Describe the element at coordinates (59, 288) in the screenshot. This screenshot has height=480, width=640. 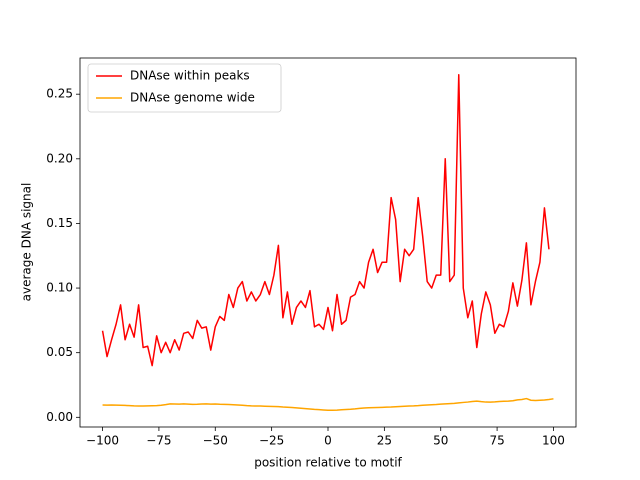
I see `y-tick-label: 0.10` at that location.